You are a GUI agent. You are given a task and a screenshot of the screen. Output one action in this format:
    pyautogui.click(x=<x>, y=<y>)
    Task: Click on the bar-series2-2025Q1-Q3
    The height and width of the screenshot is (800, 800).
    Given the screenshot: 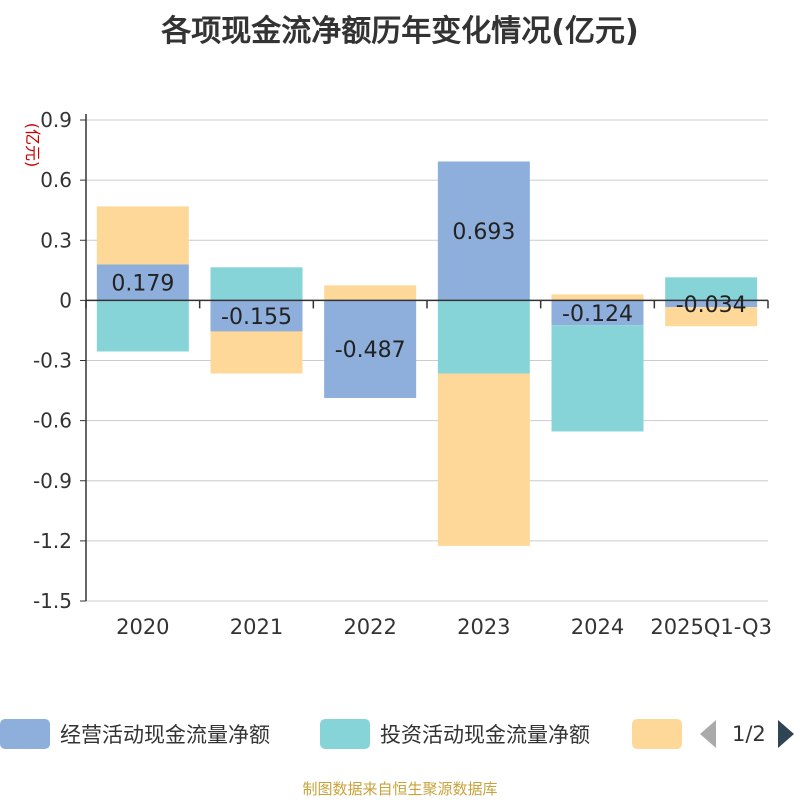 What is the action you would take?
    pyautogui.click(x=711, y=317)
    